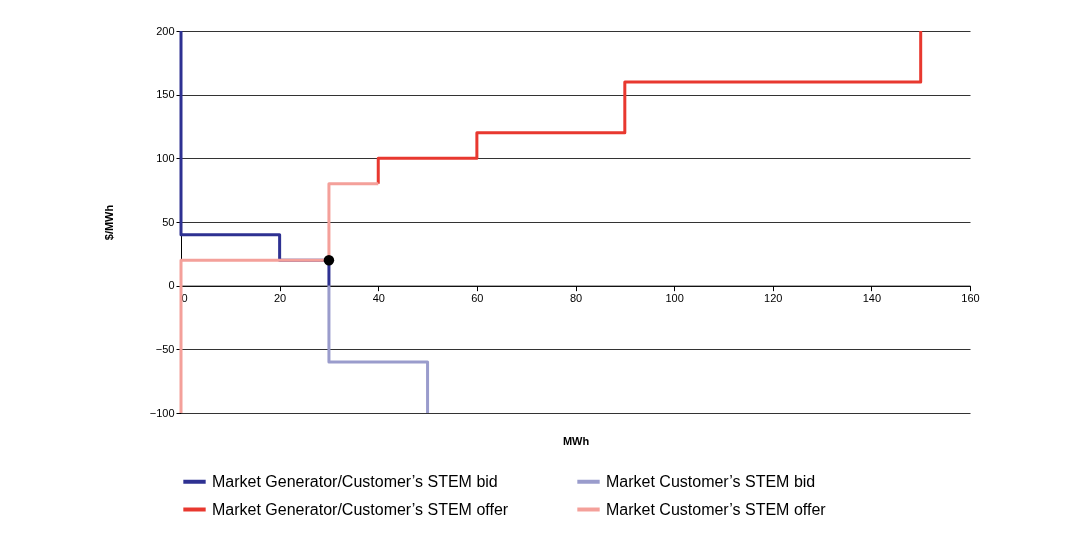 The height and width of the screenshot is (544, 1077). What do you see at coordinates (280, 298) in the screenshot?
I see `x-tick-label: 20` at bounding box center [280, 298].